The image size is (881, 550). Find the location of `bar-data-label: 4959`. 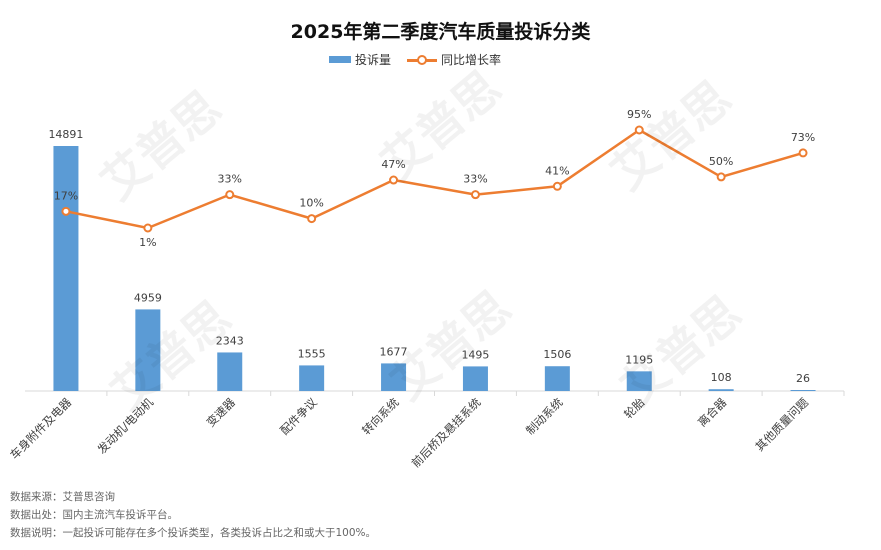

bar-data-label: 4959 is located at coordinates (148, 297).